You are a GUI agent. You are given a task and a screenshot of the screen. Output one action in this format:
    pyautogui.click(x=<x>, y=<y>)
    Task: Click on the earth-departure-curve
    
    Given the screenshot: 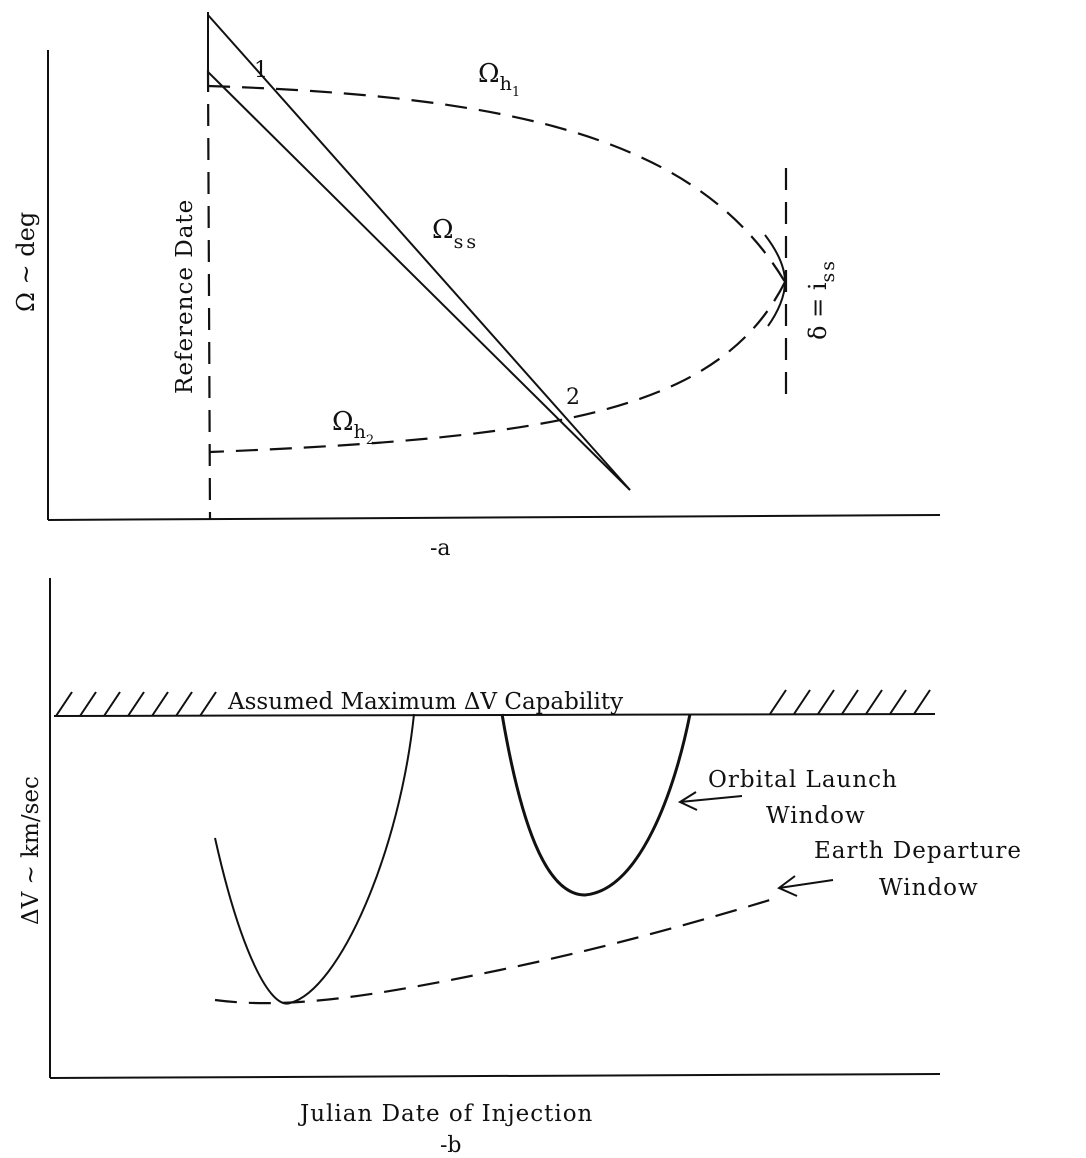 What is the action you would take?
    pyautogui.click(x=497, y=950)
    